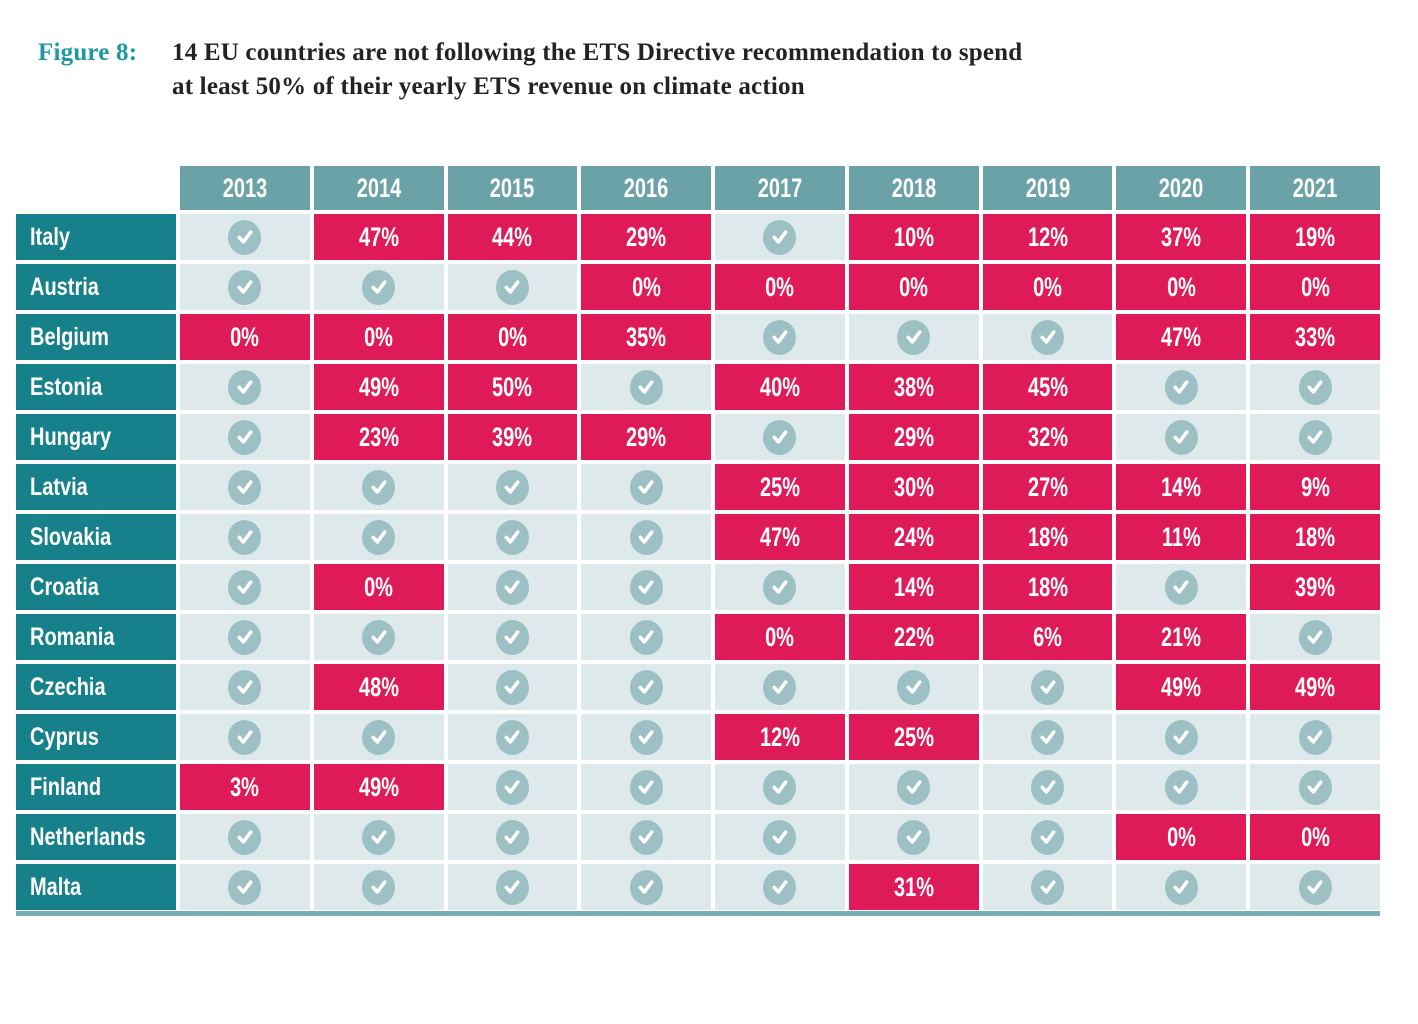 This screenshot has height=1024, width=1418. Describe the element at coordinates (1315, 188) in the screenshot. I see `year-header: 2021` at that location.